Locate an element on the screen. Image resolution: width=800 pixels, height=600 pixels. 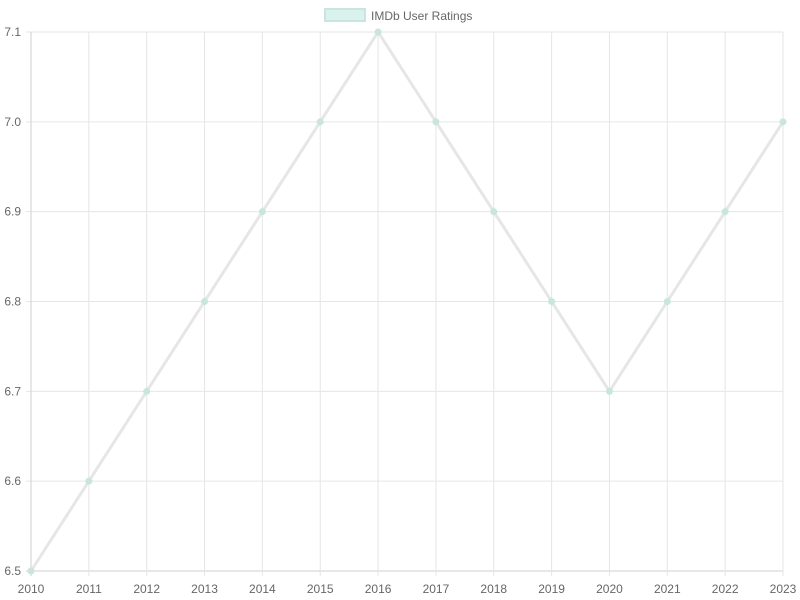
y-tick-label: 6.5 is located at coordinates (12, 571).